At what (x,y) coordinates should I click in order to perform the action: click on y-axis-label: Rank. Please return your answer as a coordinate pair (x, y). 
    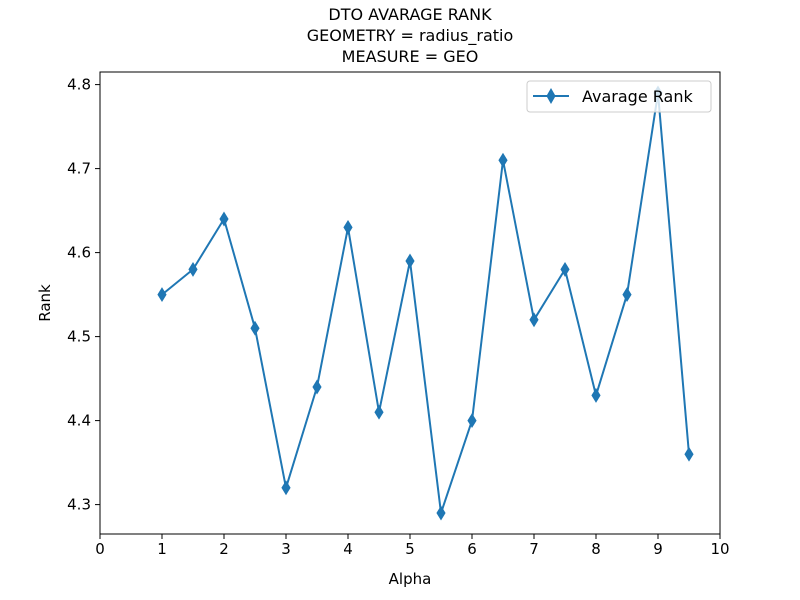
    Looking at the image, I should click on (45, 303).